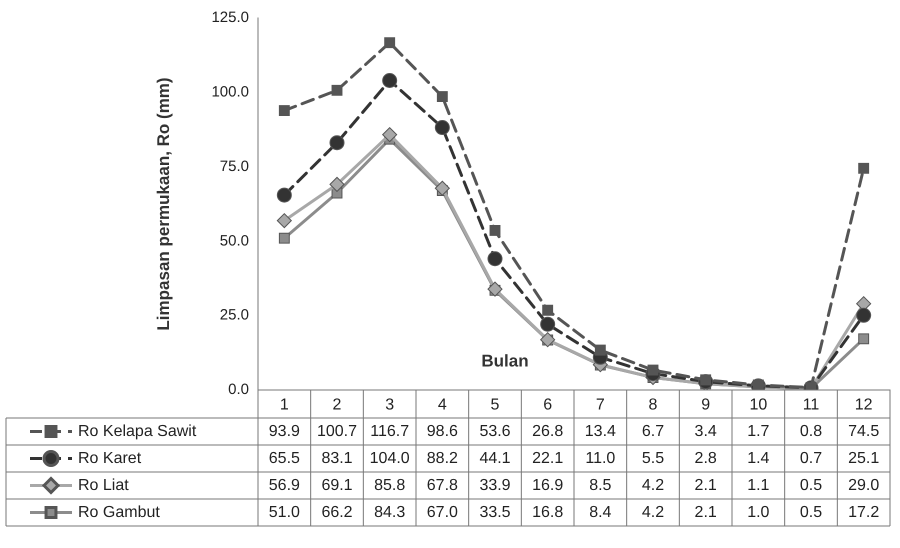  I want to click on data-label: 2.8, so click(705, 458).